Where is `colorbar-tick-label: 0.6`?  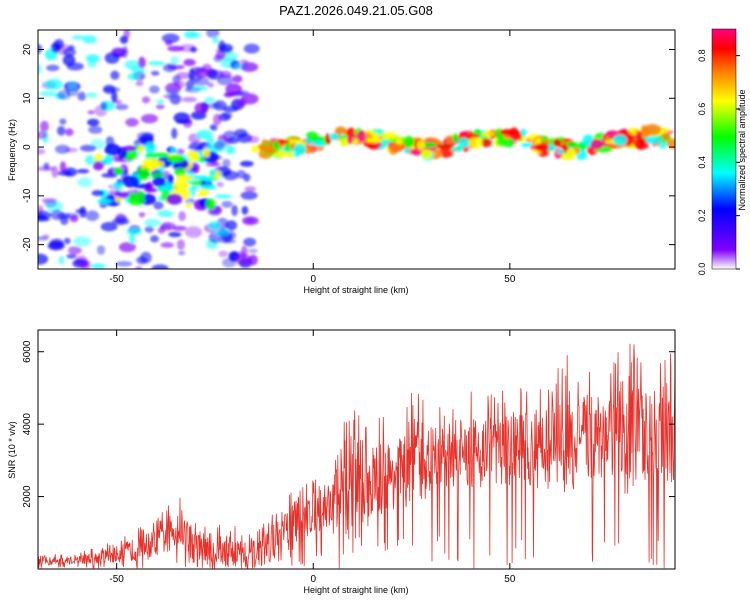
colorbar-tick-label: 0.6 is located at coordinates (702, 109).